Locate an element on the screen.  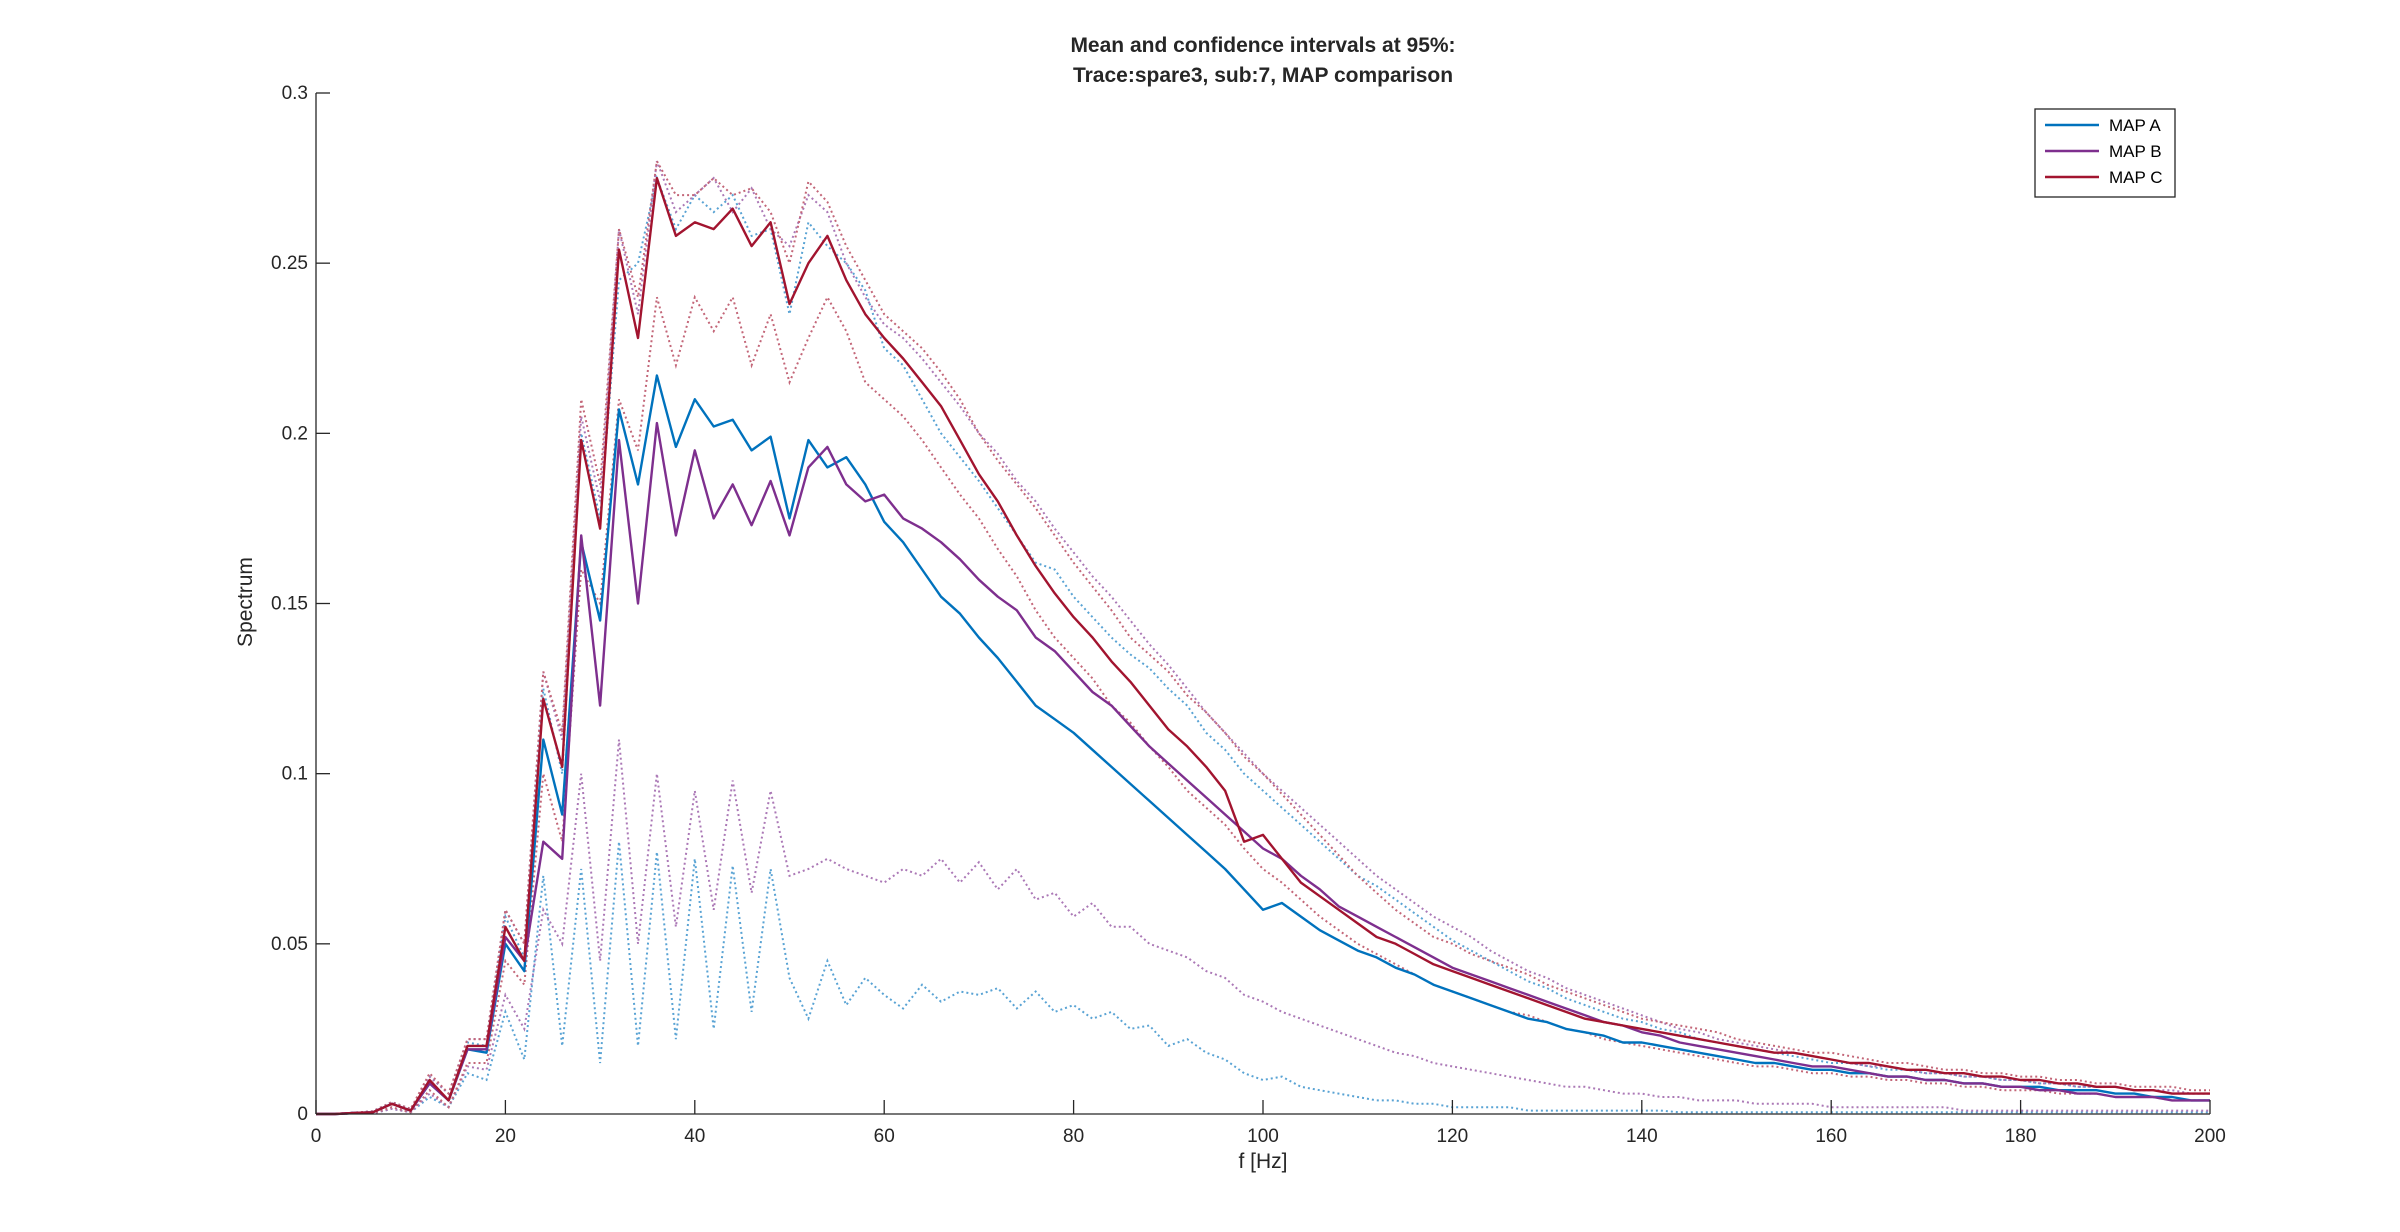
x-tick-label: 100 is located at coordinates (1263, 1136).